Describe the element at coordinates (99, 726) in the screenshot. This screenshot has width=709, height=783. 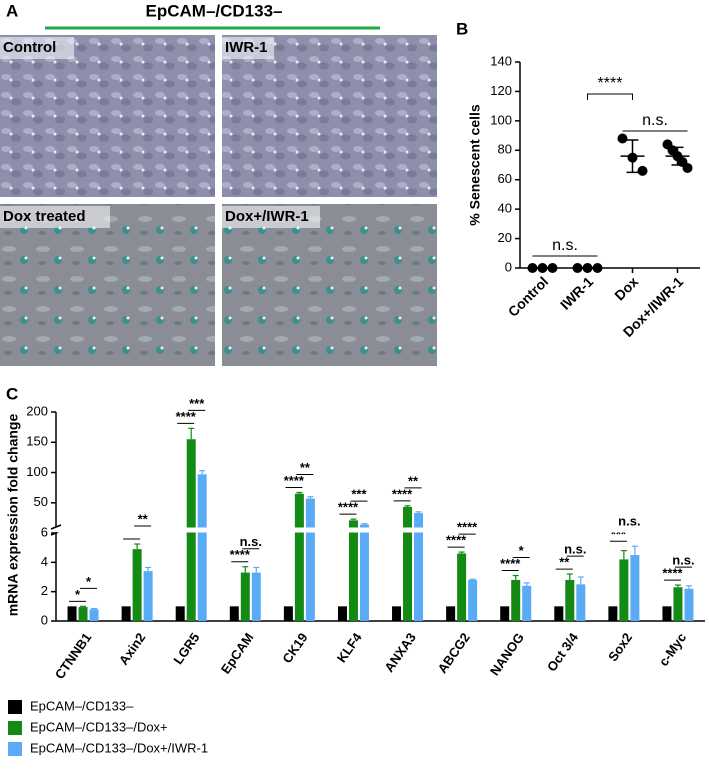
I see `legend-label: EpCAM–/CD133–/Dox+` at that location.